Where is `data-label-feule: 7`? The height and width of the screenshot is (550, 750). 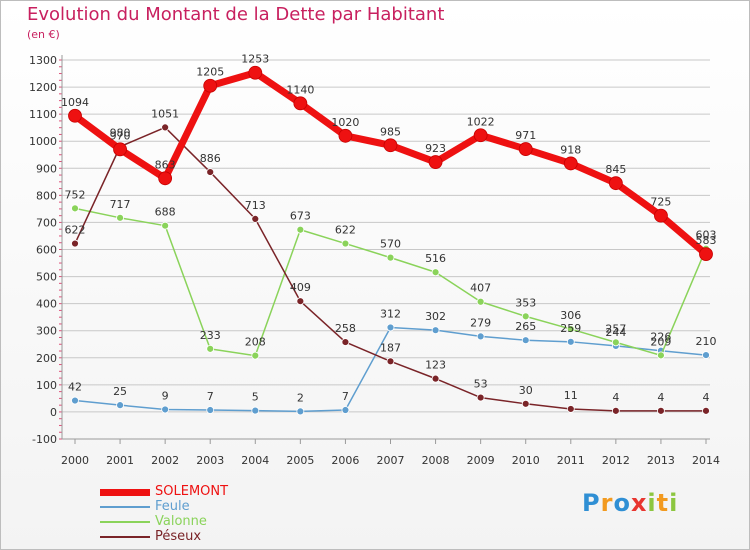 data-label-feule: 7 is located at coordinates (210, 396).